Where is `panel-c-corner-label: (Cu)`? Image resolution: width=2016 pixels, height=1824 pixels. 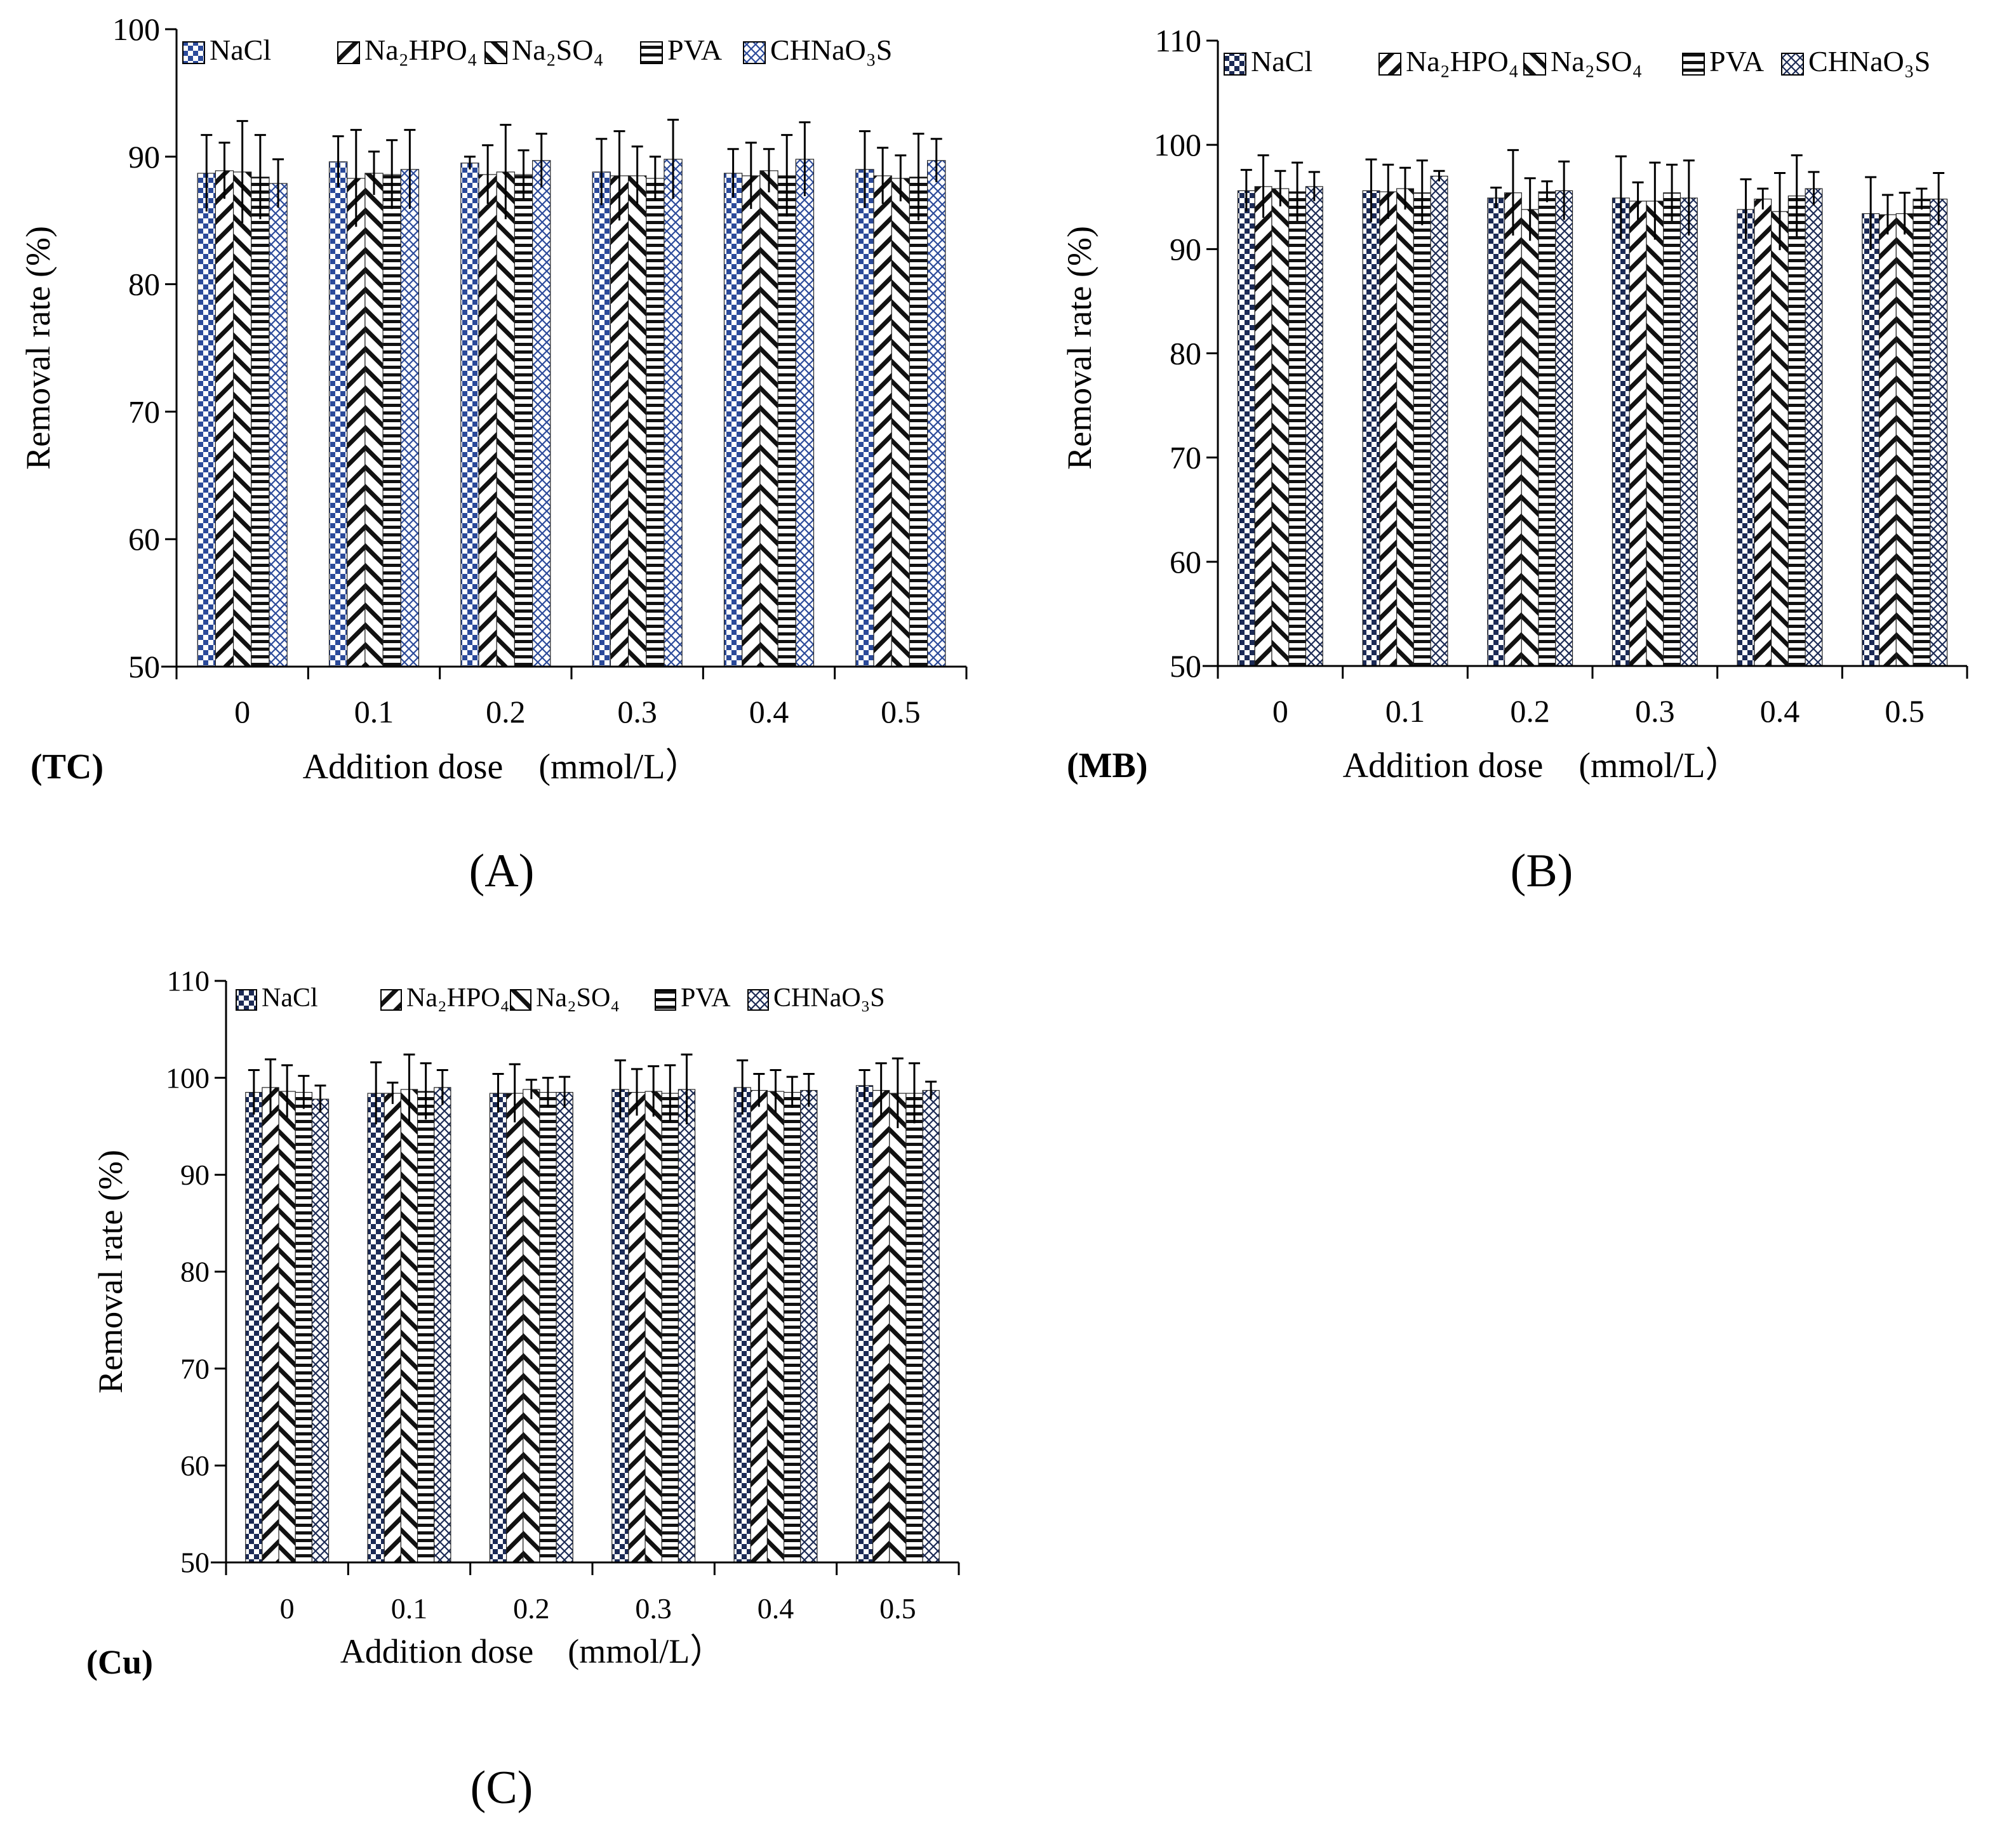 panel-c-corner-label: (Cu) is located at coordinates (119, 1662).